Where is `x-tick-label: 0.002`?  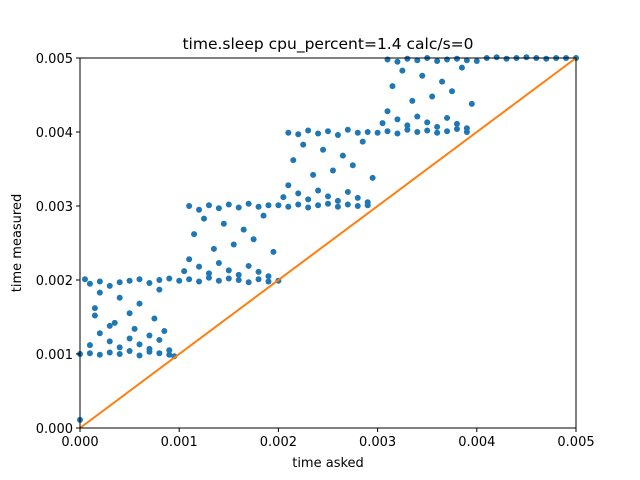
x-tick-label: 0.002 is located at coordinates (278, 442).